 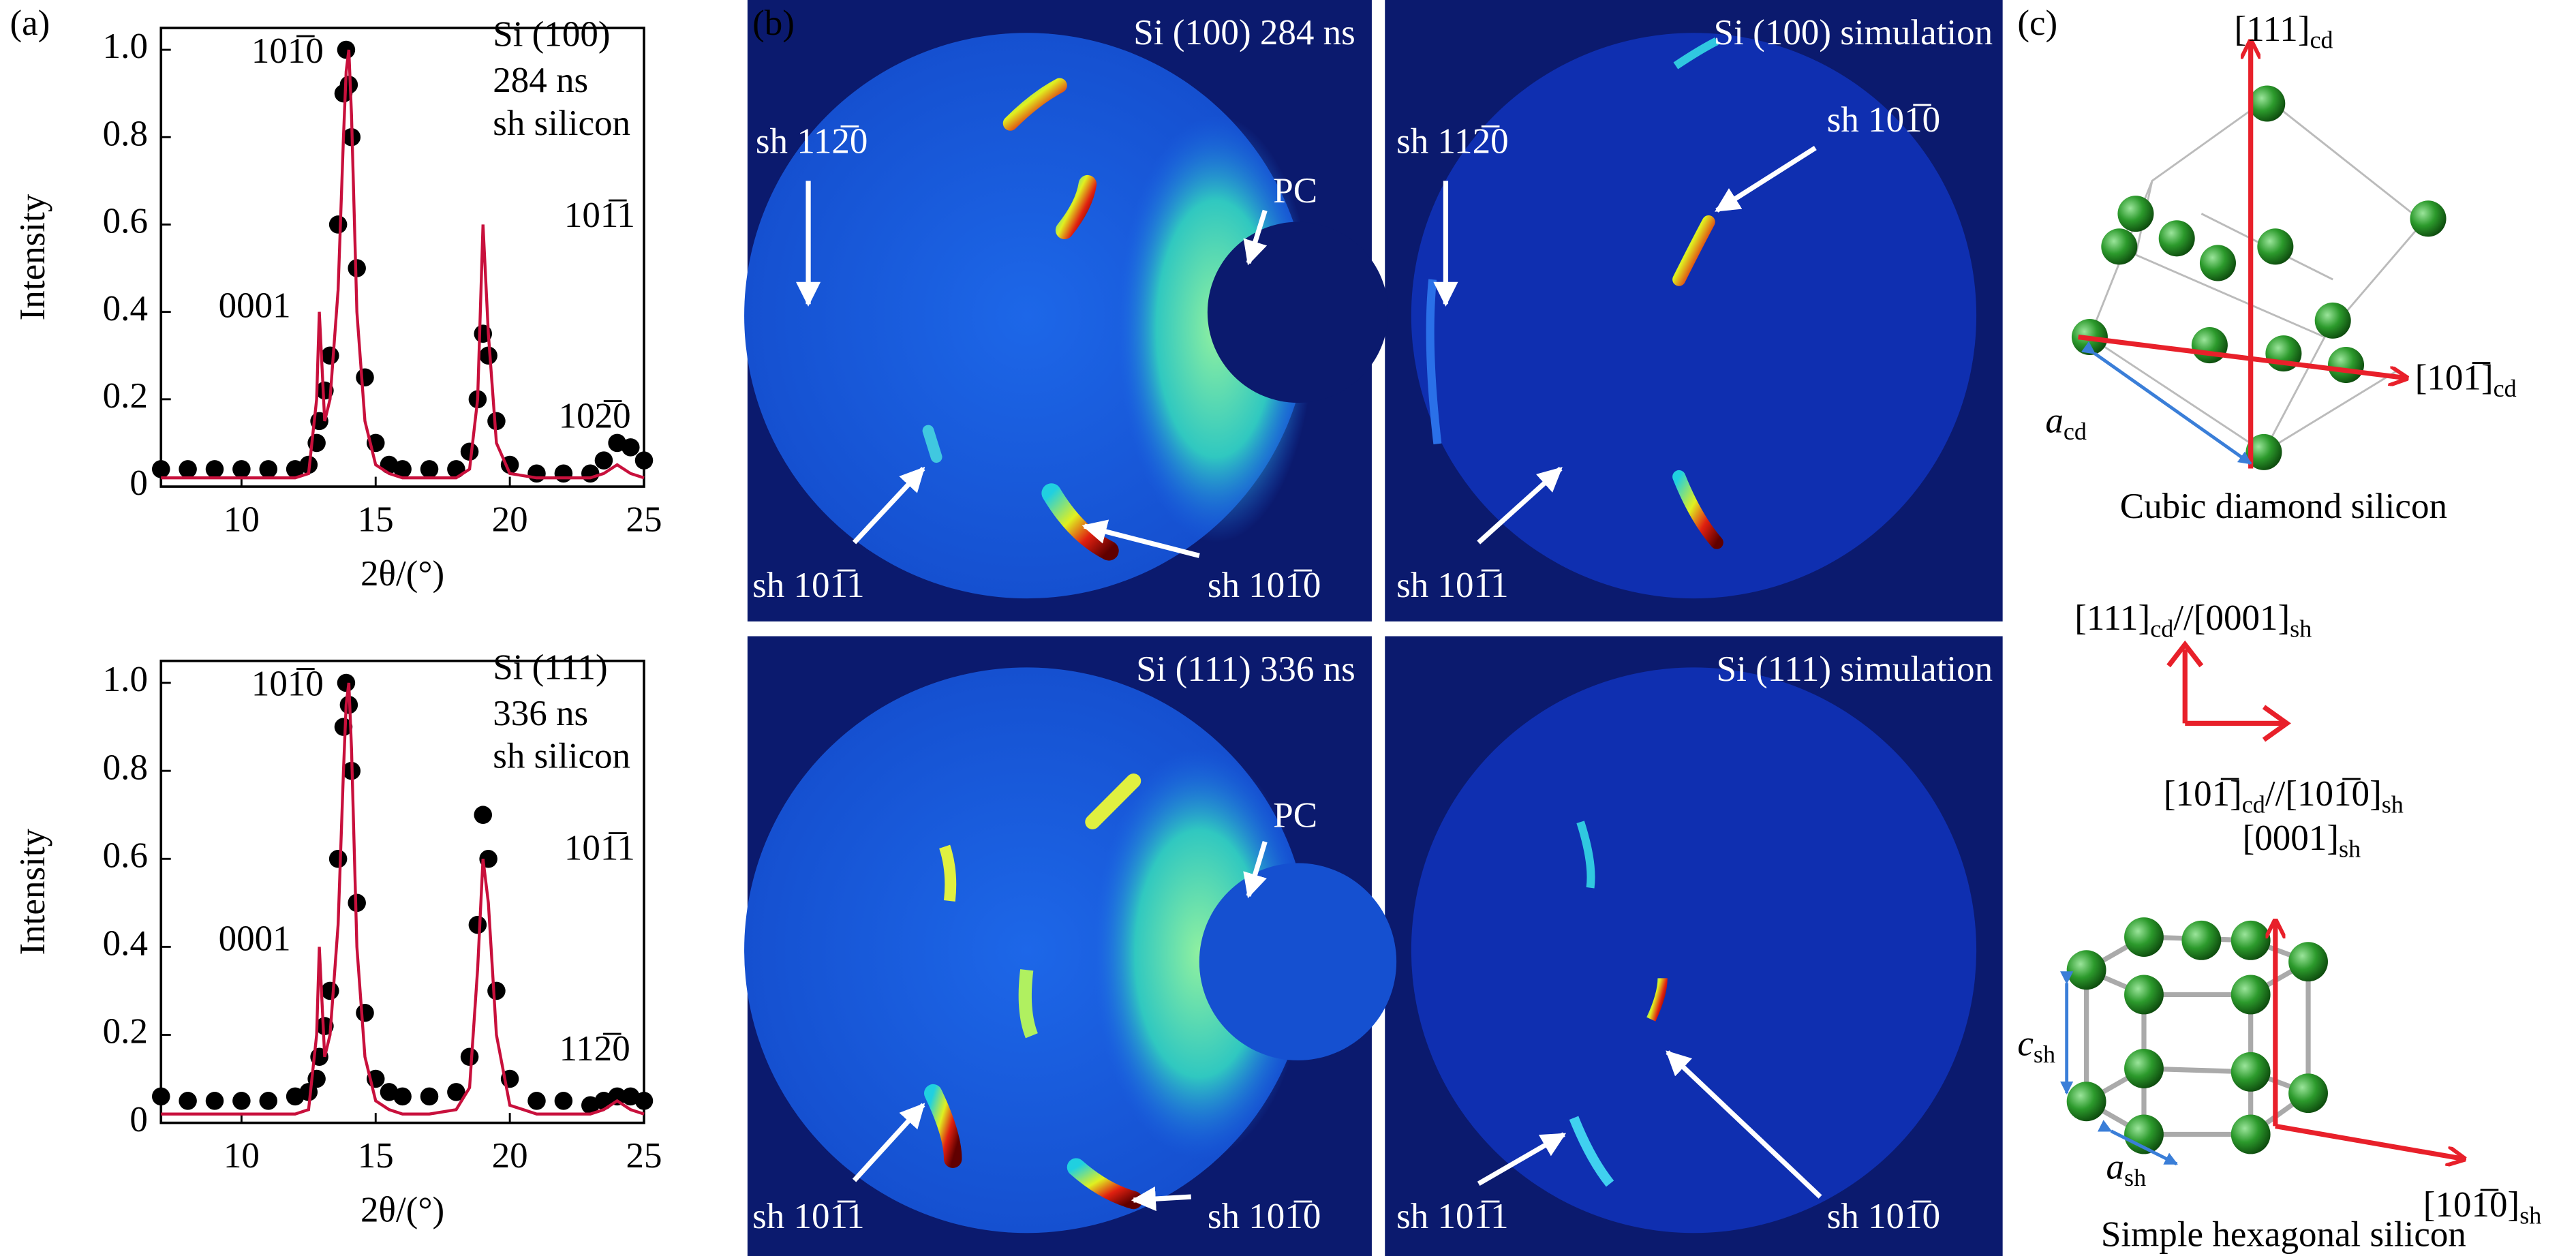 I want to click on image-title: Si (111) 336 ns, so click(x=1245, y=669).